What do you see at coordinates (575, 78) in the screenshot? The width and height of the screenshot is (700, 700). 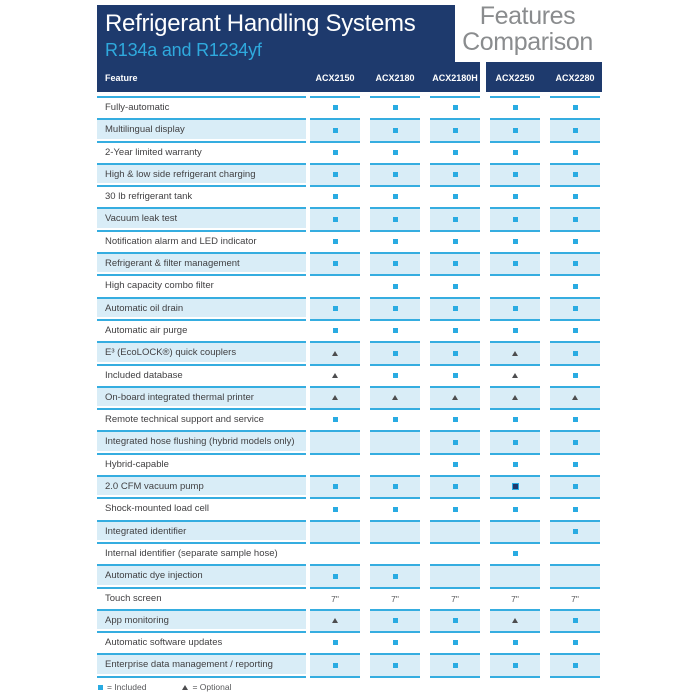 I see `column-header-acx2280: ACX2280` at bounding box center [575, 78].